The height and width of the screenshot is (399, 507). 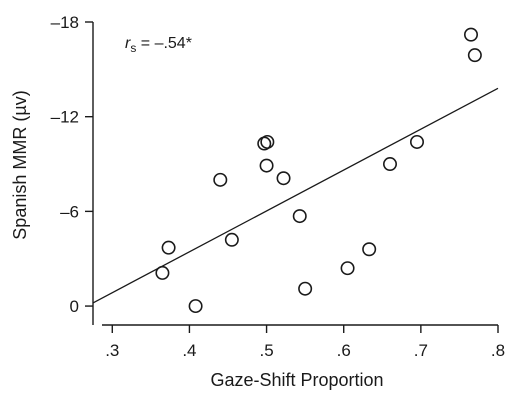 I want to click on correlation-annotation: rs = –.54*, so click(x=158, y=45).